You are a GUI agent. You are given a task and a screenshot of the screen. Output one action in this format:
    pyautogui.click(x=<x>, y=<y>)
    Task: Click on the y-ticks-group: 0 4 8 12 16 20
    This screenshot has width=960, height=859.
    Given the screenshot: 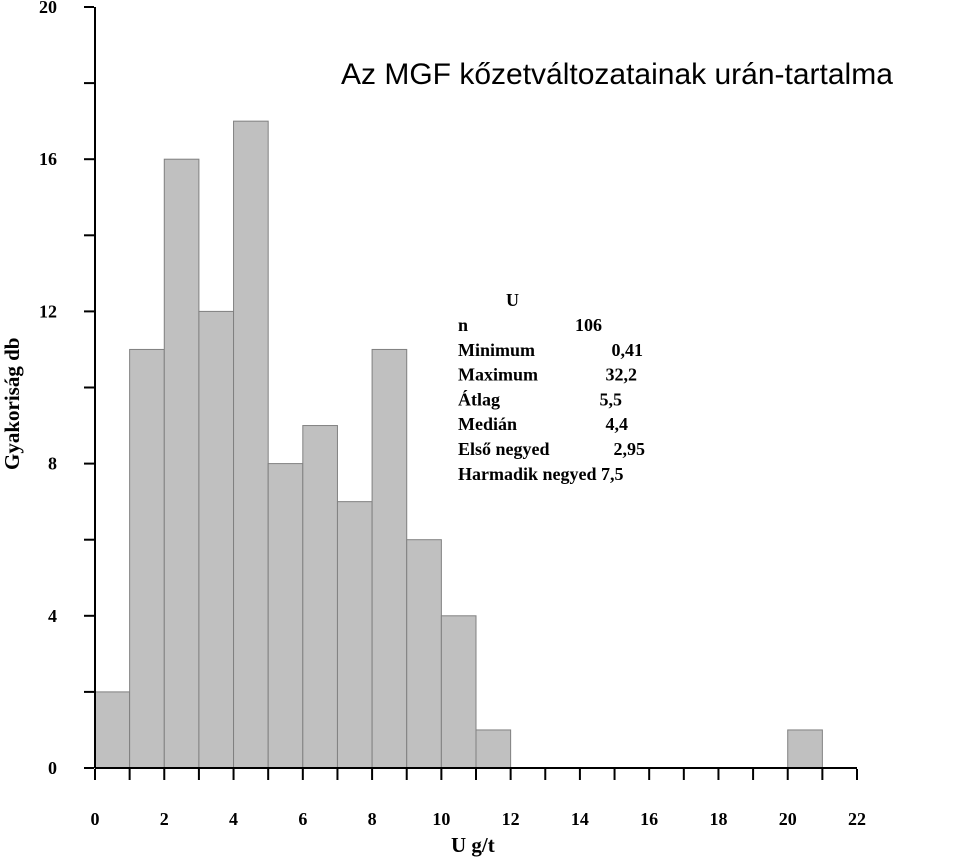 What is the action you would take?
    pyautogui.click(x=66, y=389)
    